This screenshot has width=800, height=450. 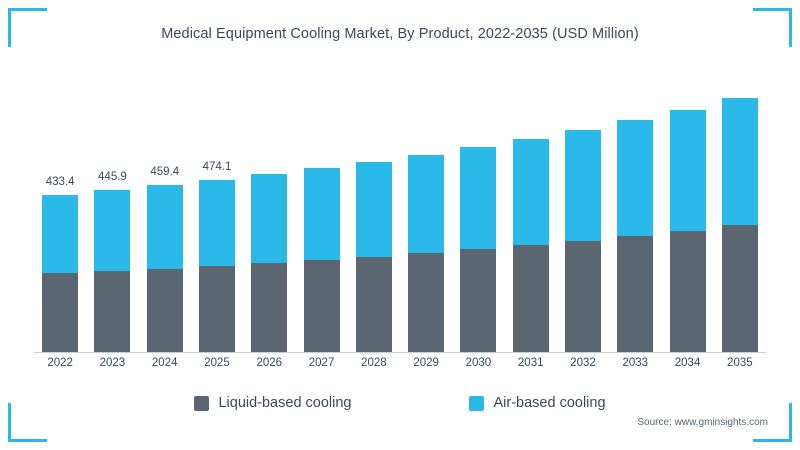 I want to click on x-tick-label: 2022, so click(x=60, y=363).